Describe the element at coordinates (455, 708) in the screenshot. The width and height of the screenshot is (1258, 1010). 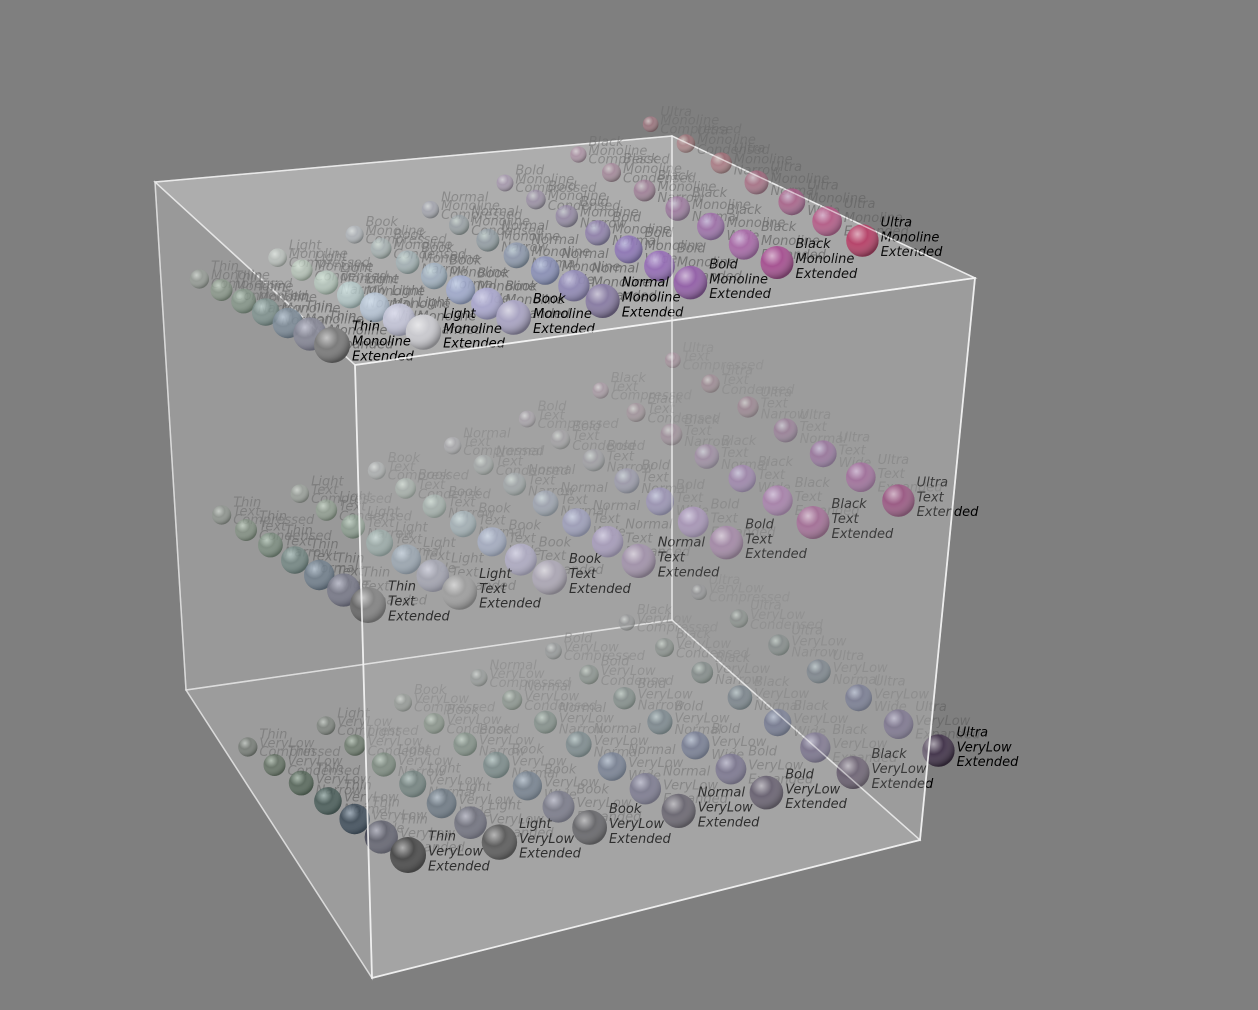
I see `point-label-line: Compressed` at that location.